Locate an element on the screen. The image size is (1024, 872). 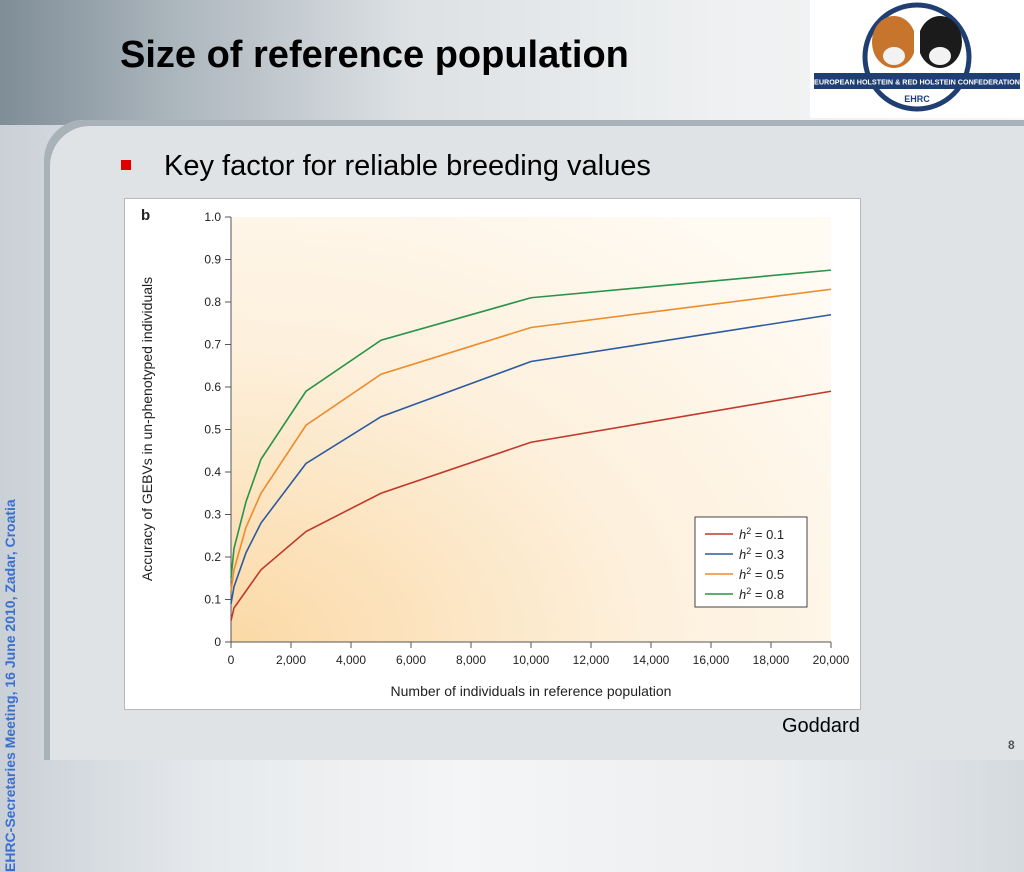
x-tick-label: 6,000 is located at coordinates (411, 660).